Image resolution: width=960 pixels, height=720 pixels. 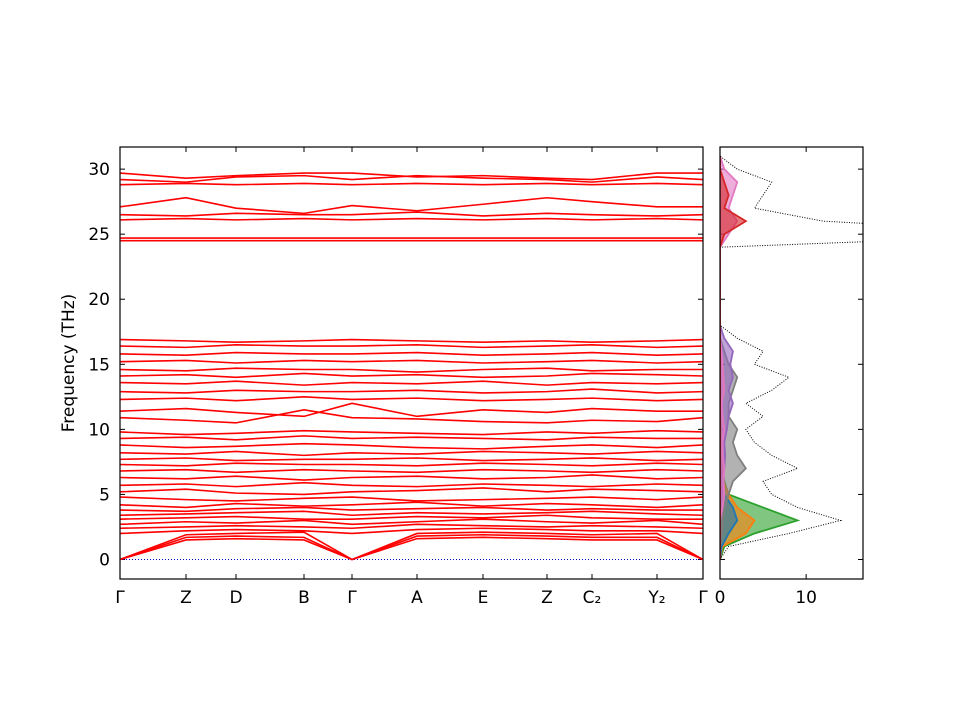 What do you see at coordinates (99, 300) in the screenshot?
I see `y-tick-label: 20` at bounding box center [99, 300].